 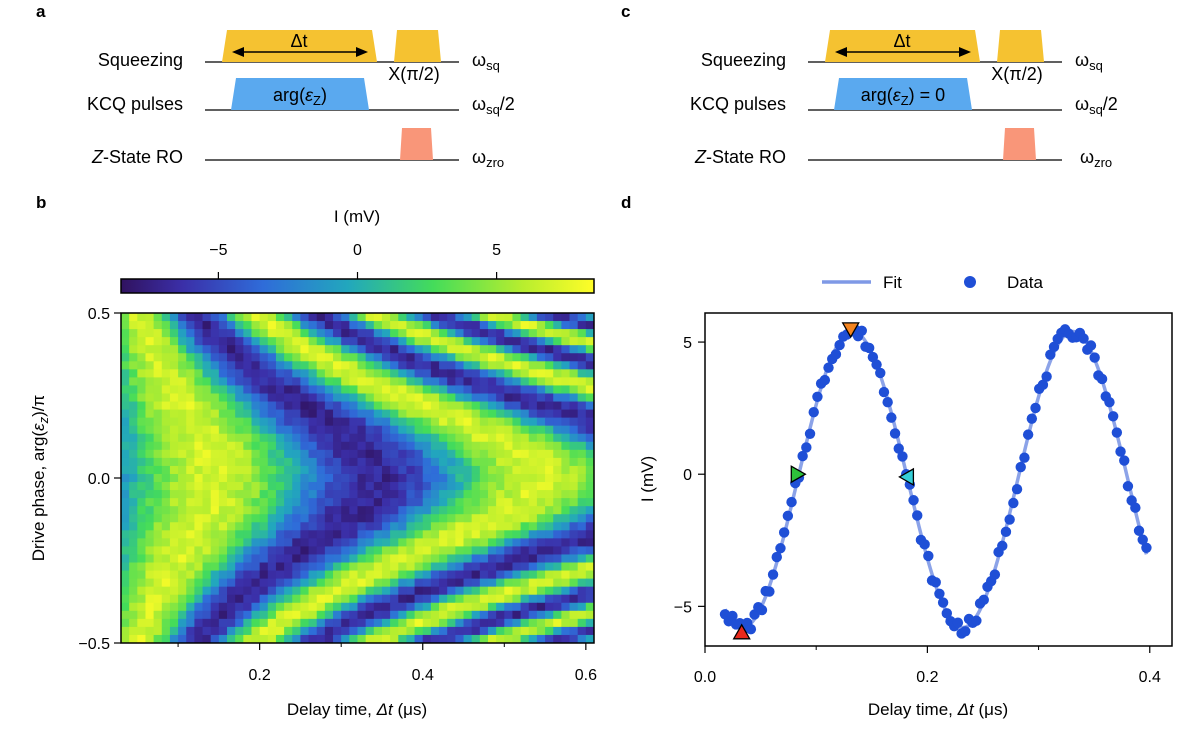 What do you see at coordinates (1089, 61) in the screenshot?
I see `freq-squeezing-c: ωsq` at bounding box center [1089, 61].